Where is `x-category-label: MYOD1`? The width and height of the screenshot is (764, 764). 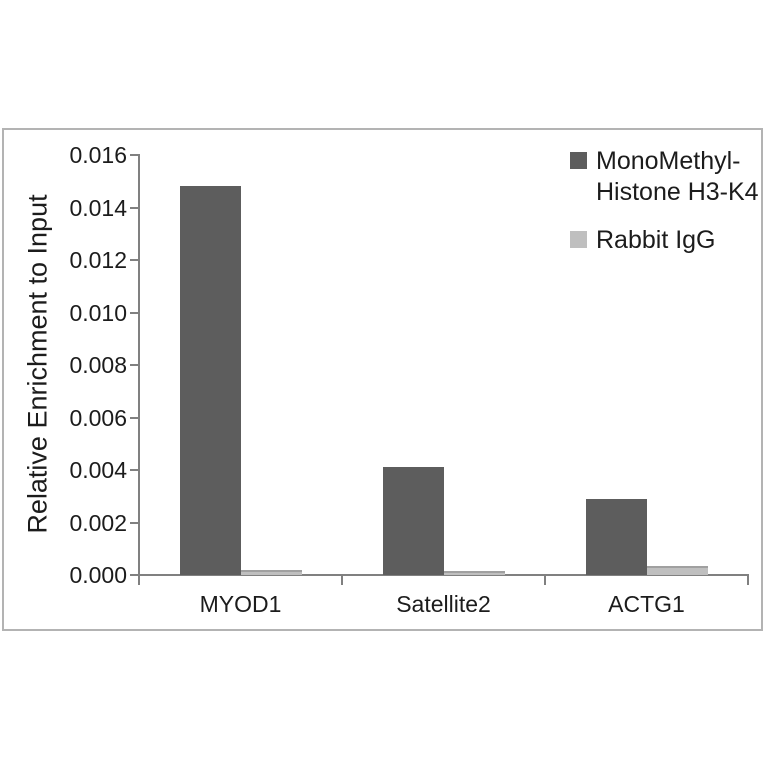
x-category-label: MYOD1 is located at coordinates (240, 604).